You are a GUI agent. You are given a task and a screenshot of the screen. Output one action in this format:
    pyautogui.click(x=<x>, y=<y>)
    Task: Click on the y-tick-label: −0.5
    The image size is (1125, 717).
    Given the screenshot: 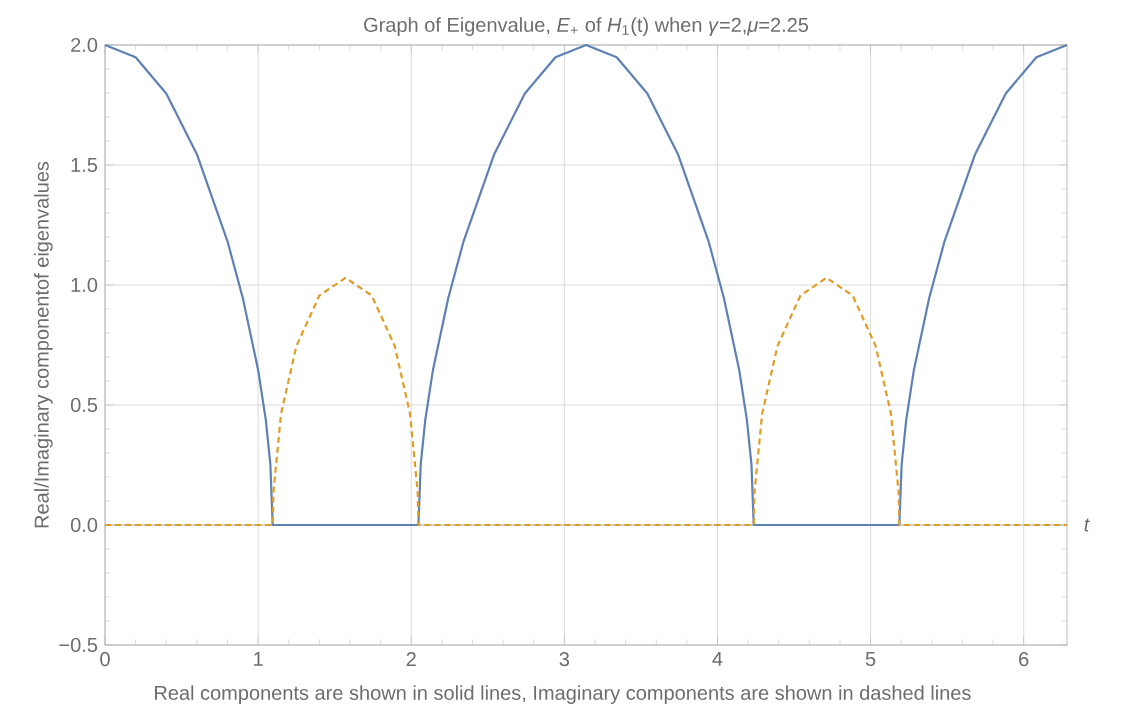 What is the action you would take?
    pyautogui.click(x=78, y=645)
    